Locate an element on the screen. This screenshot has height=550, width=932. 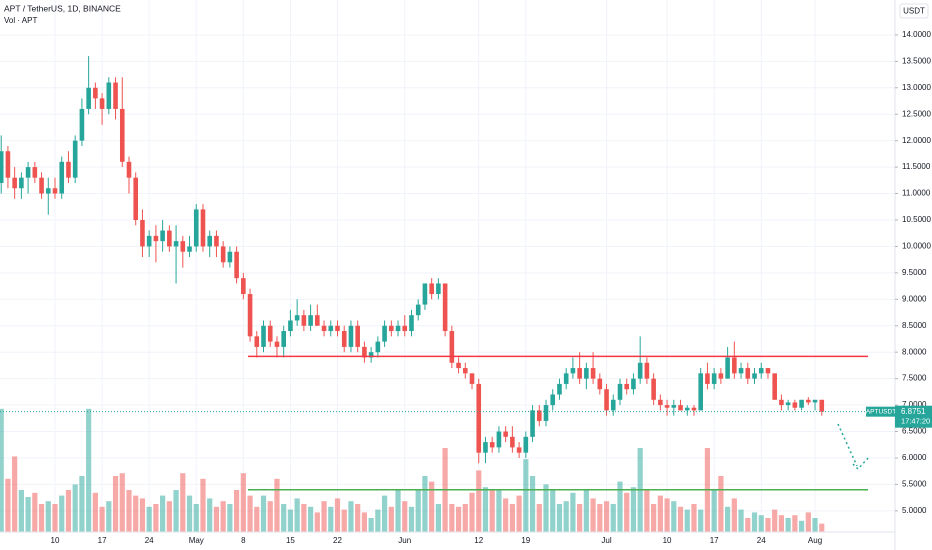
y-tick-label: 5.0000 is located at coordinates (914, 510).